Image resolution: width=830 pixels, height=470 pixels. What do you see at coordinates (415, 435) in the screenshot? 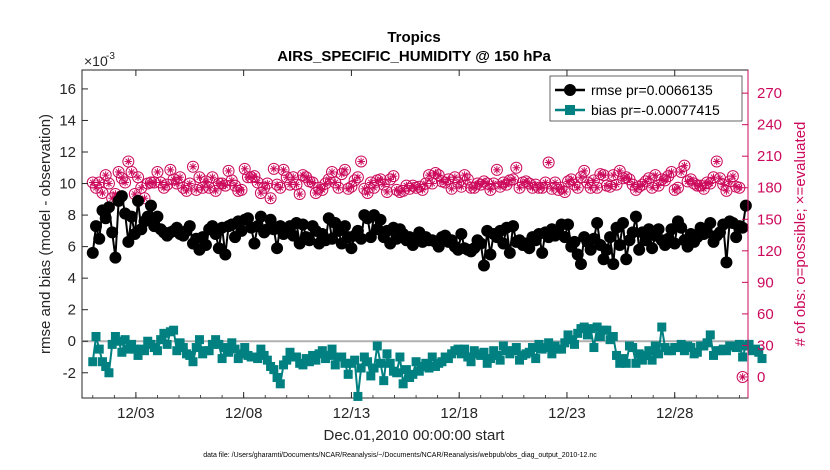
I see `x-axis-label: Dec.01,2010 00:00:00 start` at bounding box center [415, 435].